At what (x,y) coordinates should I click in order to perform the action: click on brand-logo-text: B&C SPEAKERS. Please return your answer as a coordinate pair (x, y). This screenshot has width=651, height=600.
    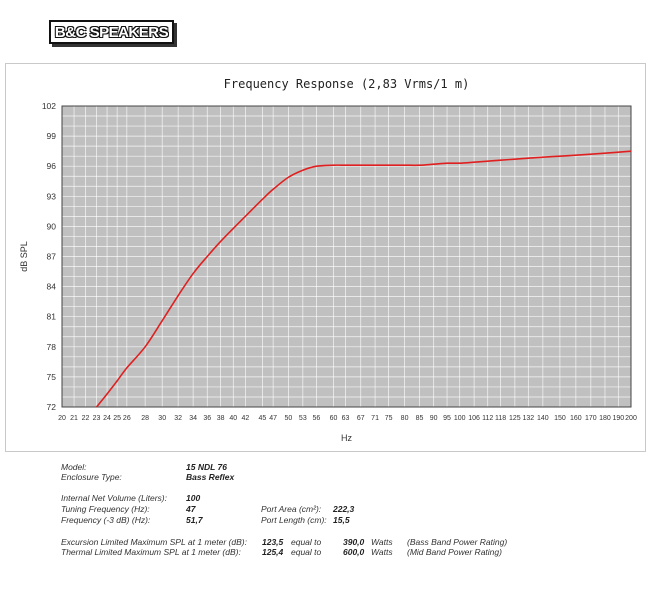
    Looking at the image, I should click on (111, 32).